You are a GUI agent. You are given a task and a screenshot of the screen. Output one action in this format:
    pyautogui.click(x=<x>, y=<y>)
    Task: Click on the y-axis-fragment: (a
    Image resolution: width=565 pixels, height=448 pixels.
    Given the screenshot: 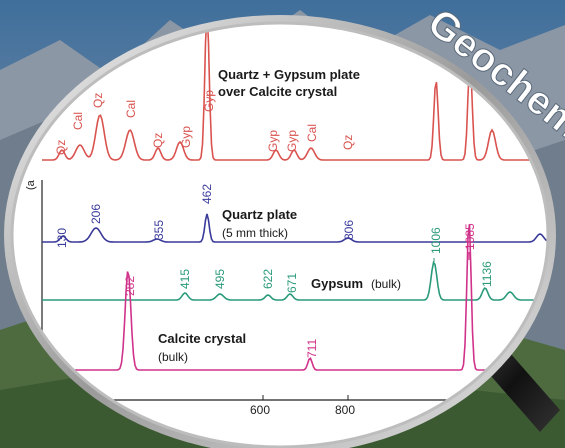 What is the action you would take?
    pyautogui.click(x=31, y=184)
    